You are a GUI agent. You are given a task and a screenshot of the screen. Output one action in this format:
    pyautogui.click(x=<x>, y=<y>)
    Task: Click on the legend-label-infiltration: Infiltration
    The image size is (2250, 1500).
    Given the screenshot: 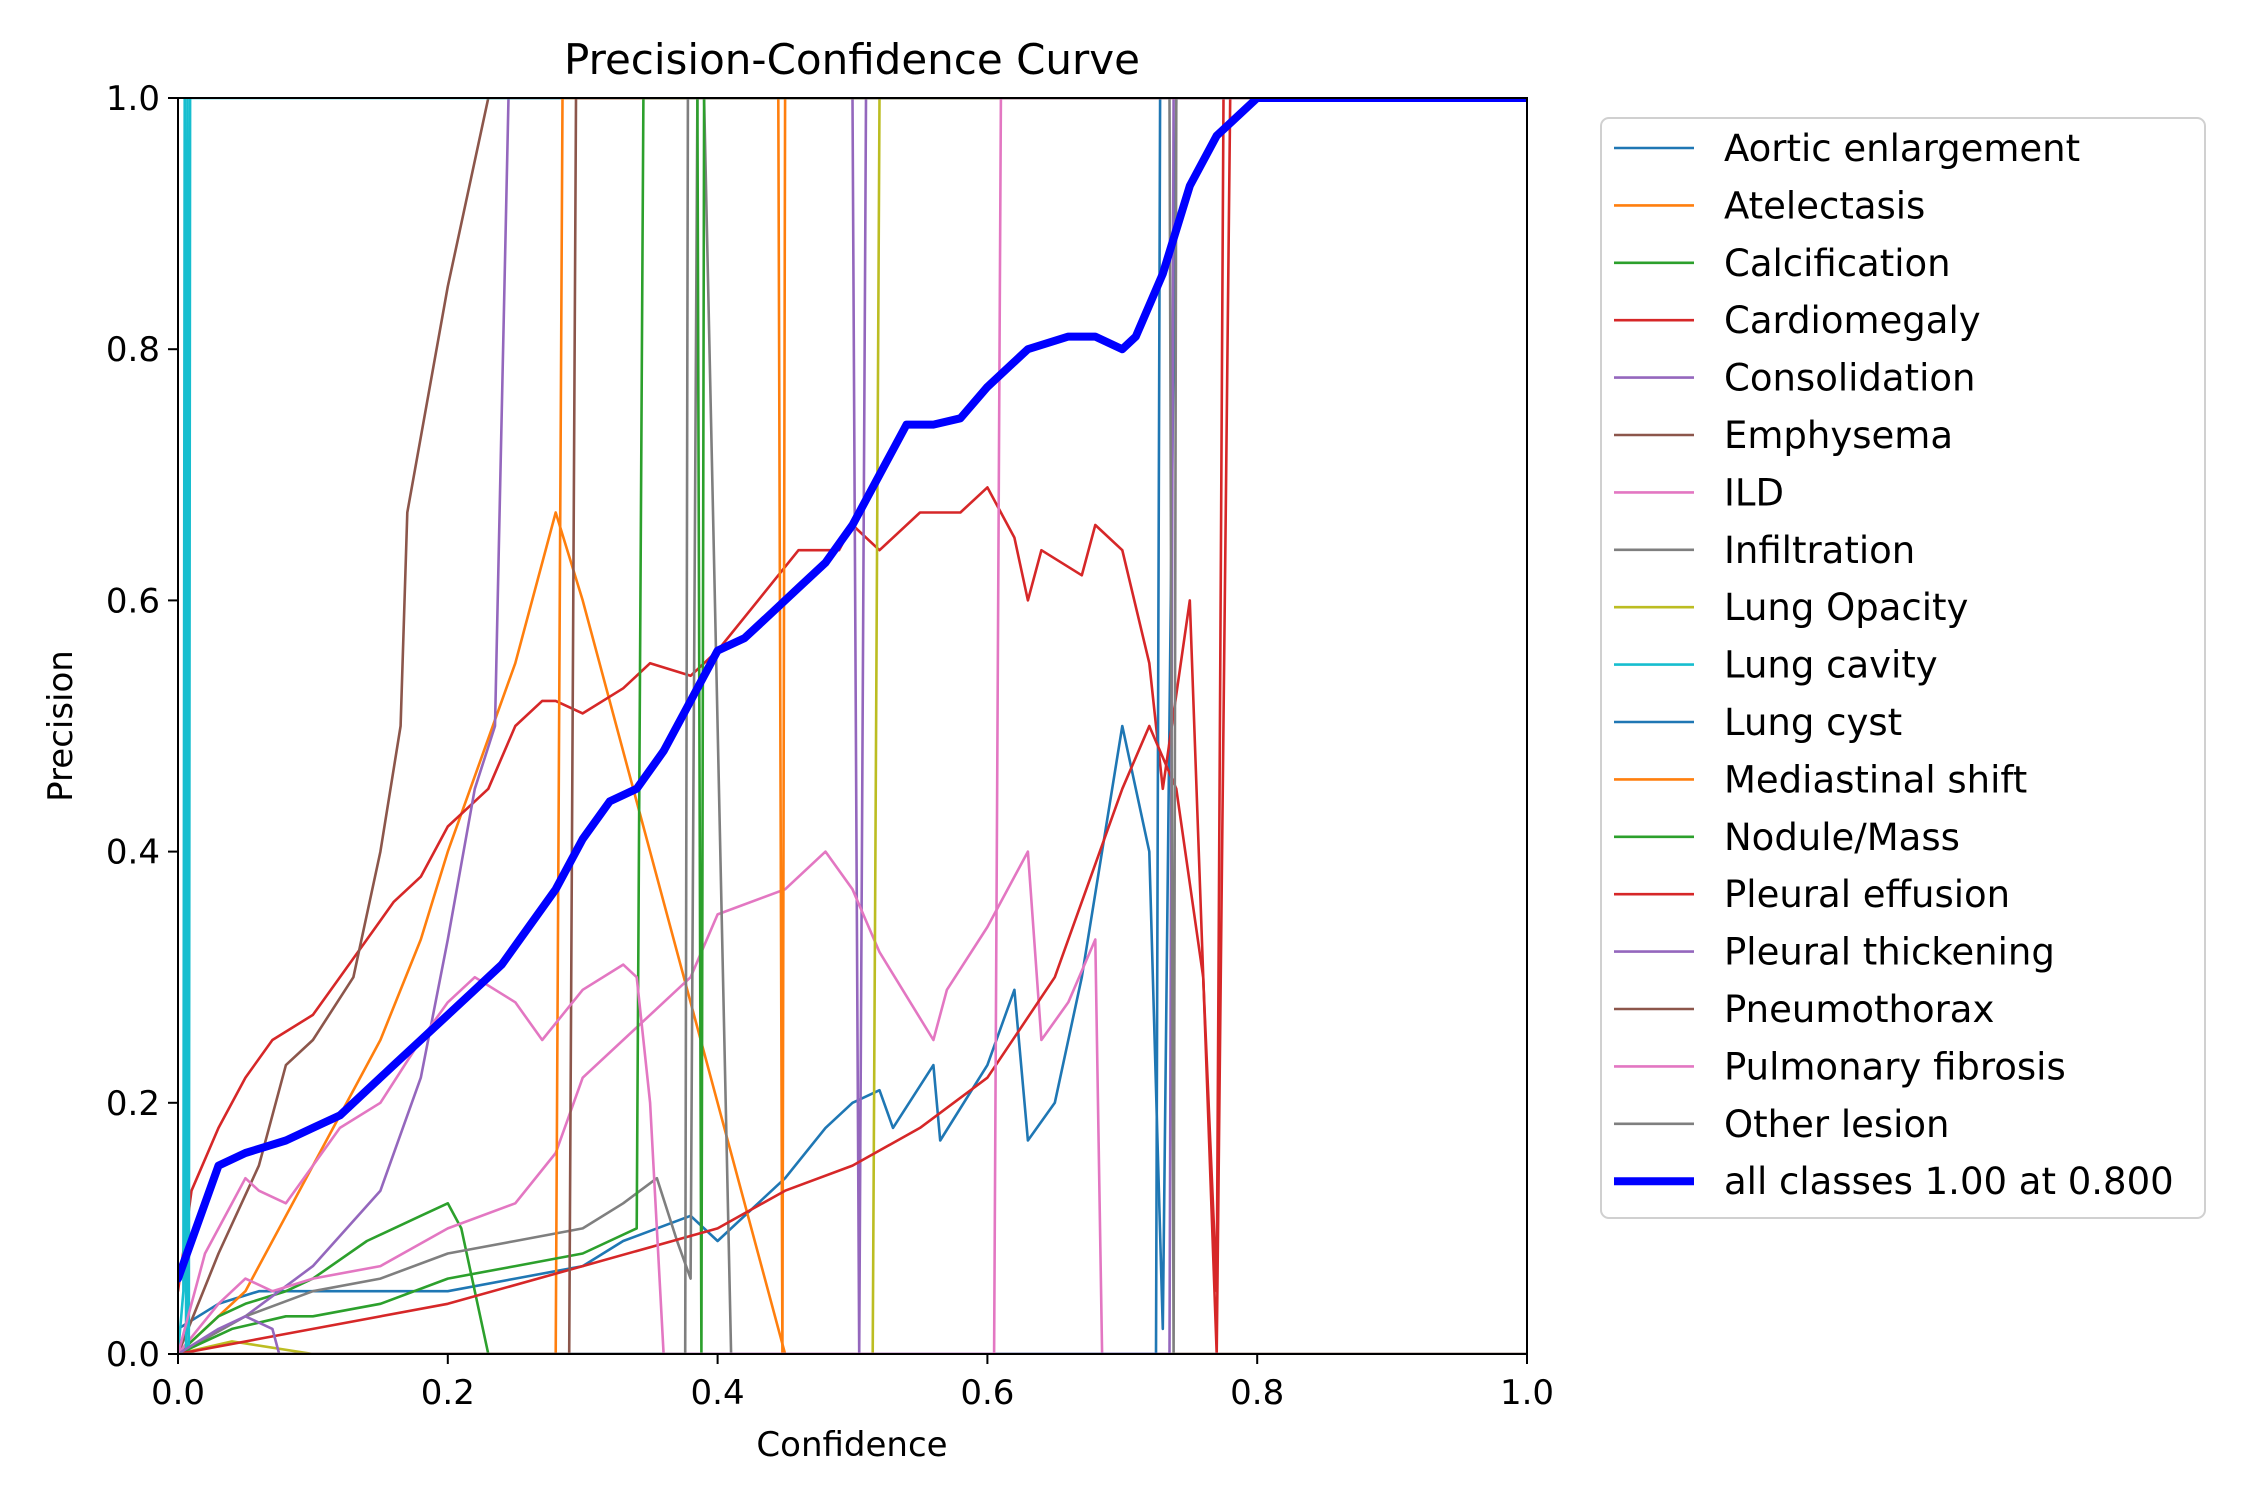 What is the action you would take?
    pyautogui.click(x=1819, y=550)
    